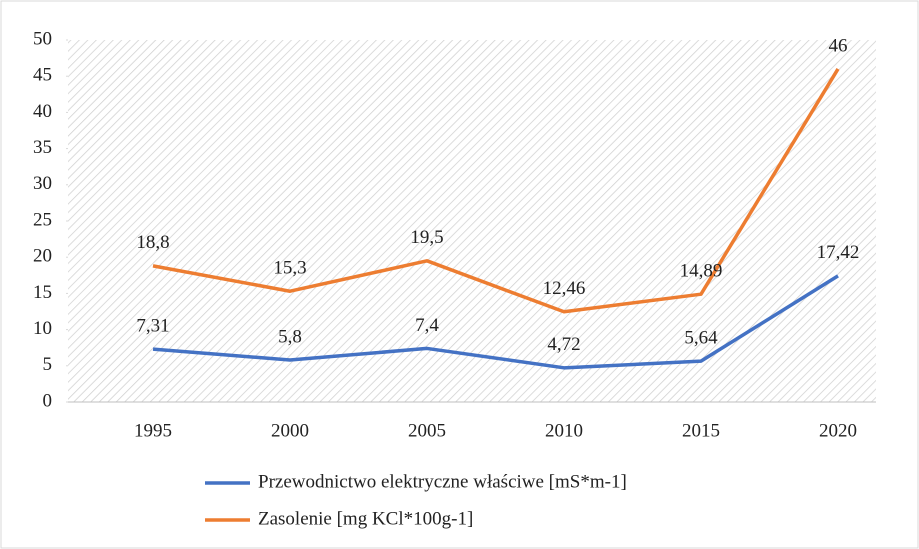 This screenshot has height=549, width=919. What do you see at coordinates (42, 75) in the screenshot?
I see `y-tick-label: 45` at bounding box center [42, 75].